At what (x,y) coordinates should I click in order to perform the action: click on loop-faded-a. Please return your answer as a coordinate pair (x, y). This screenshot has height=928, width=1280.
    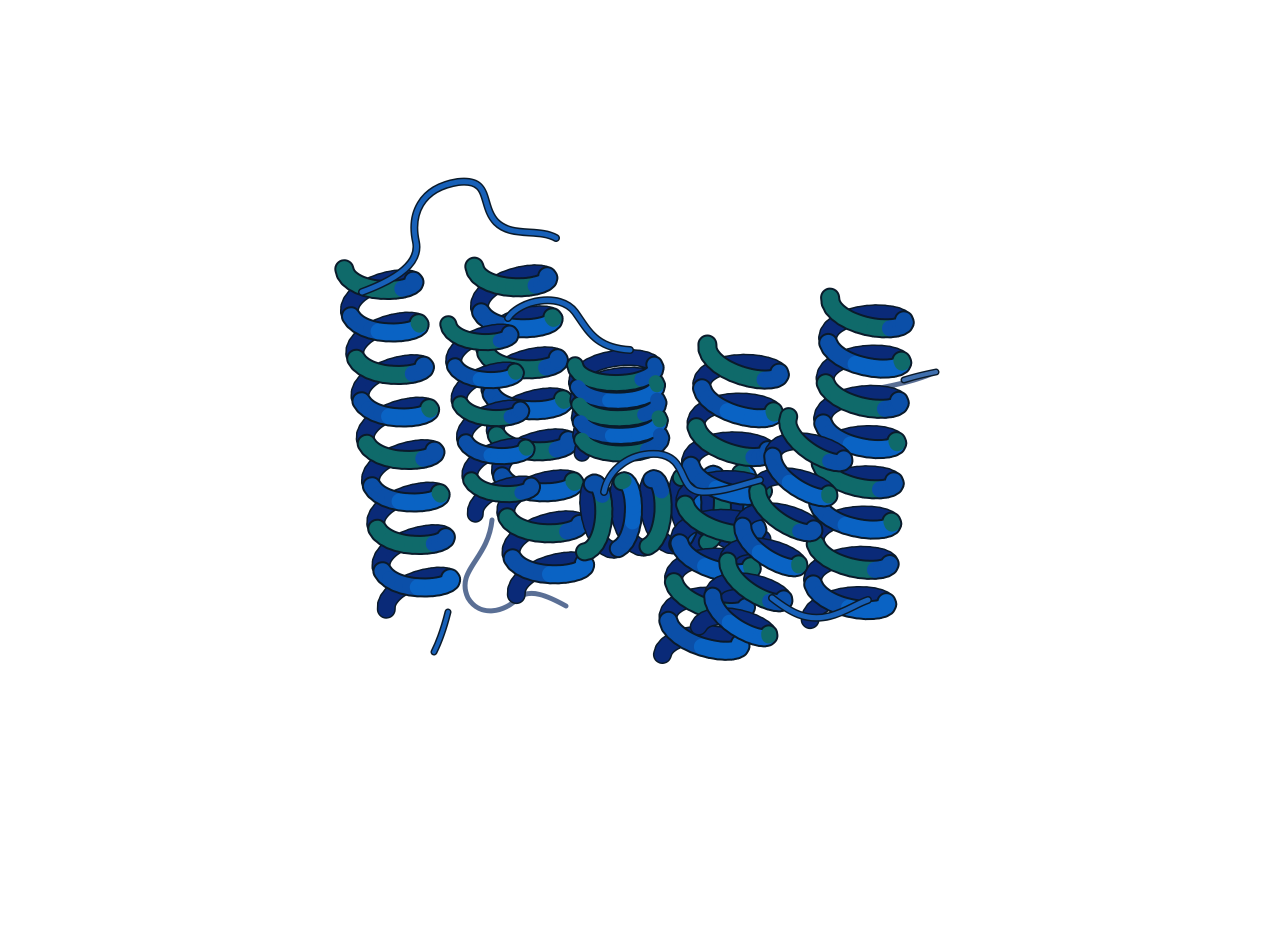
    Looking at the image, I should click on (515, 565).